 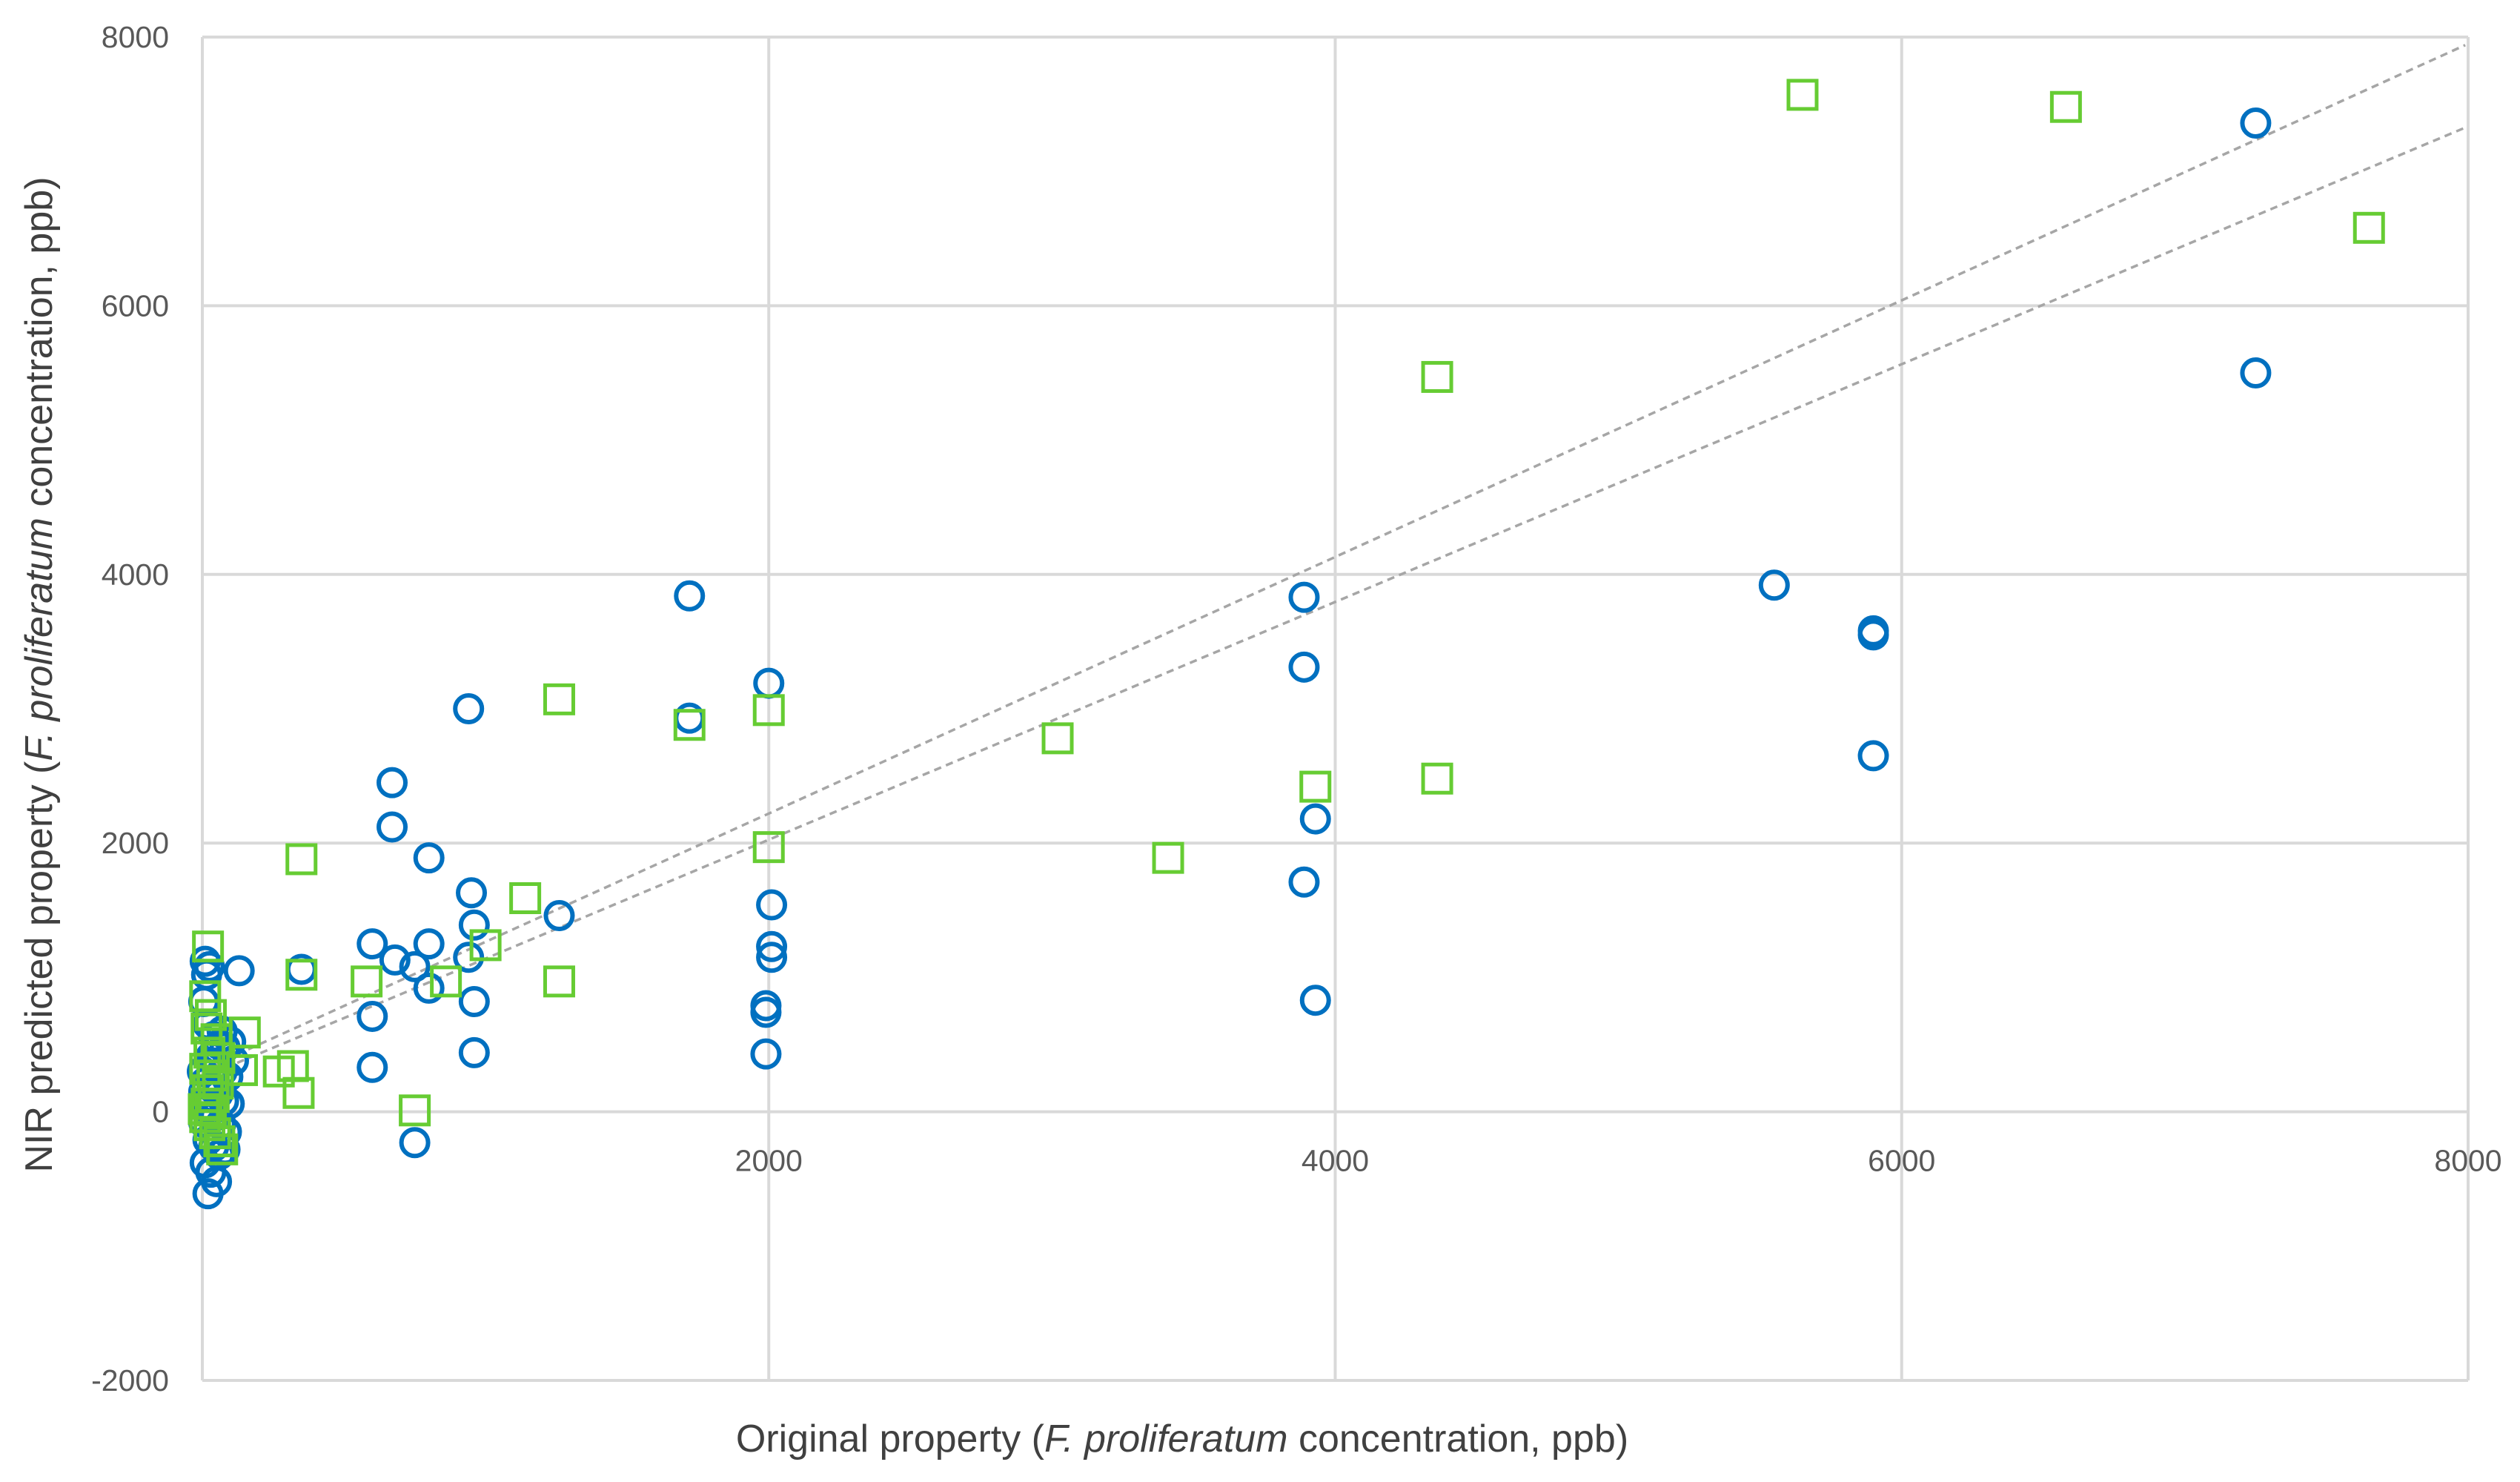 I want to click on y-tick-label: 4000, so click(x=136, y=575).